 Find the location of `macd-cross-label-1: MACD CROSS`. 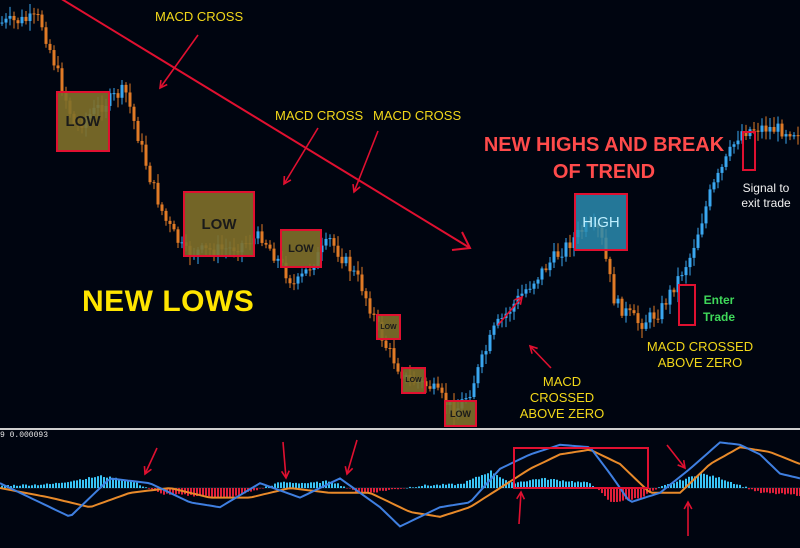

macd-cross-label-1: MACD CROSS is located at coordinates (199, 16).